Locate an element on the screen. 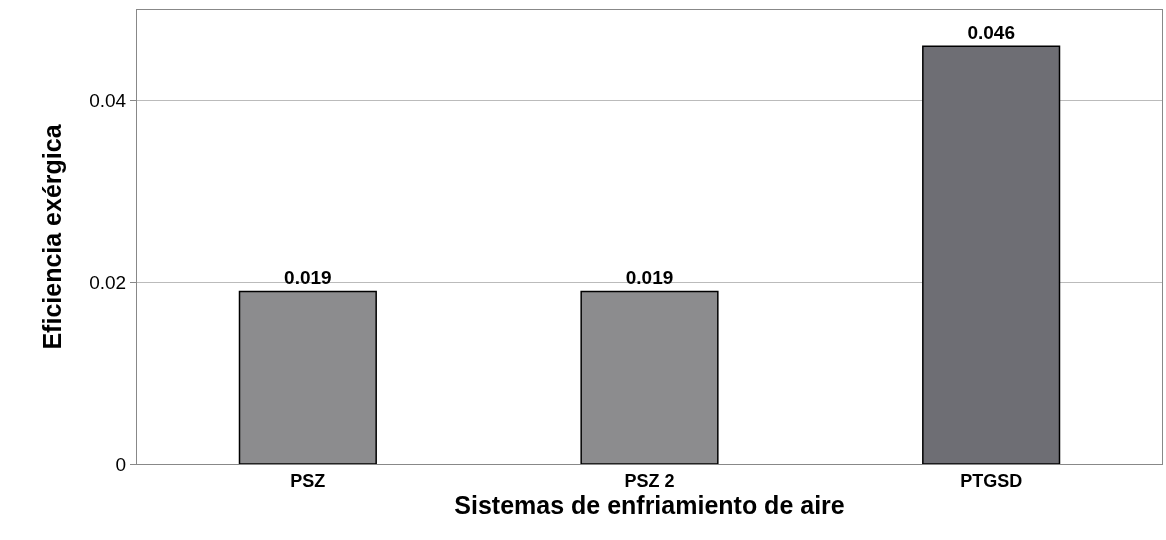  x-axis-title: Sistemas de enfriamiento de aire is located at coordinates (649, 504).